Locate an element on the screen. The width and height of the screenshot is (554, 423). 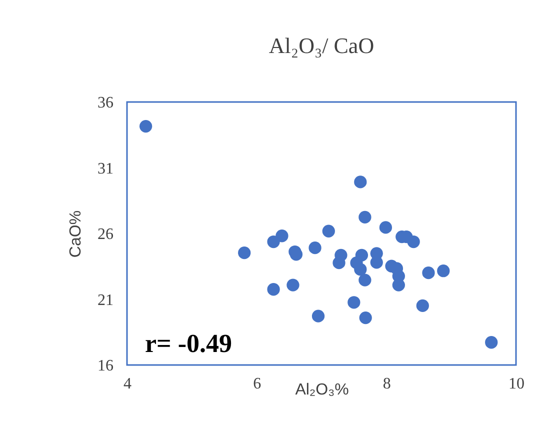
y-tick-label: 26 is located at coordinates (106, 234).